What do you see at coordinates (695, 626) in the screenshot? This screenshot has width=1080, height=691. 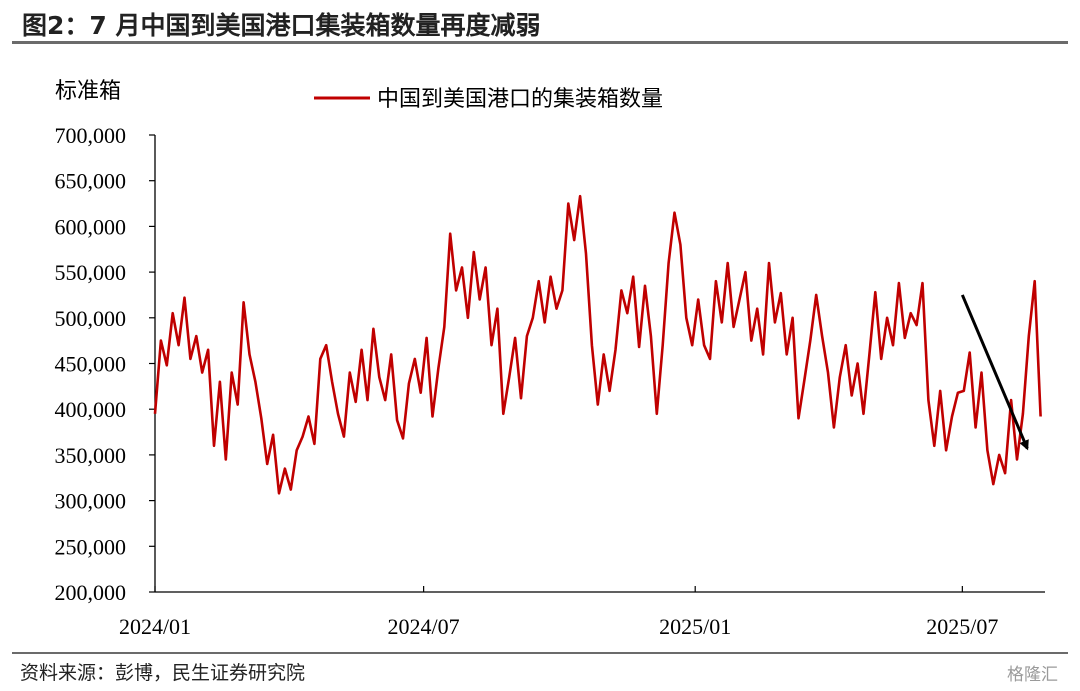 I see `x-tick-label: 2025/01` at bounding box center [695, 626].